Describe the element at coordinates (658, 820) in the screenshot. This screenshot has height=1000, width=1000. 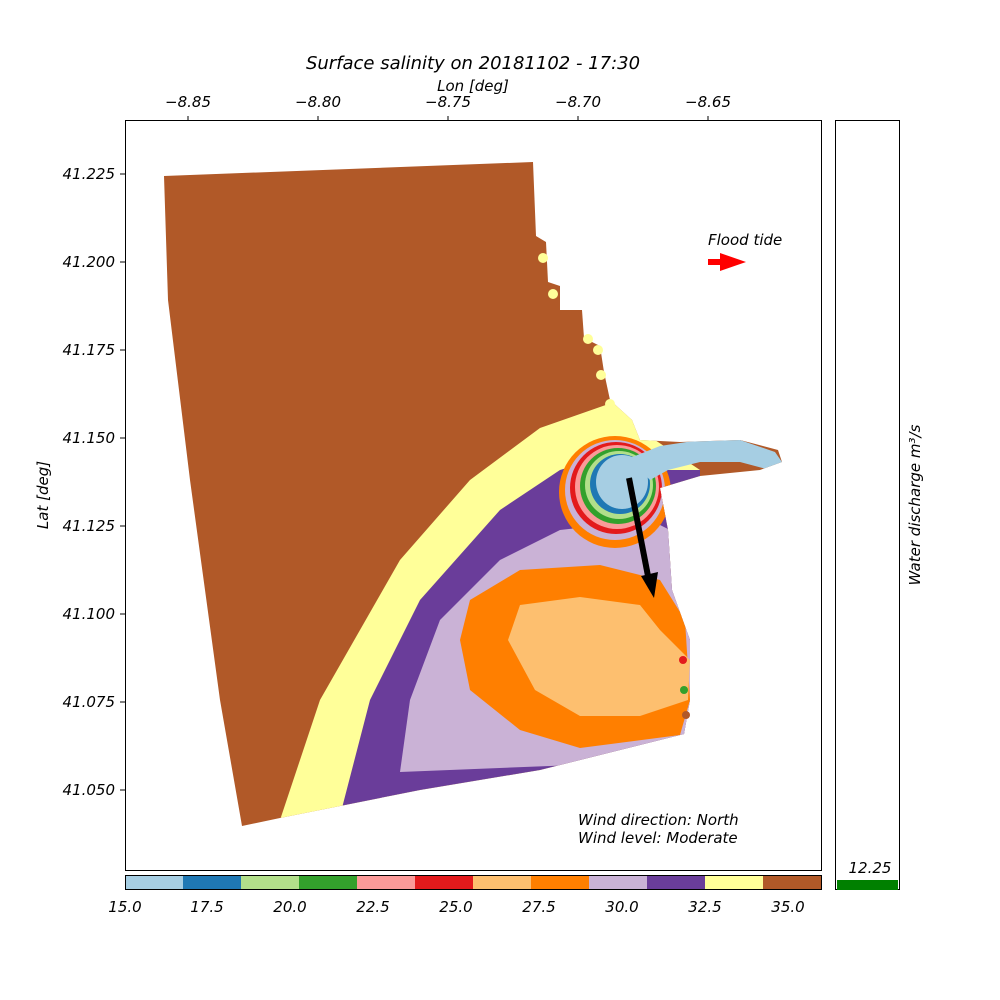
I see `wind-direction-label: Wind direction: North` at that location.